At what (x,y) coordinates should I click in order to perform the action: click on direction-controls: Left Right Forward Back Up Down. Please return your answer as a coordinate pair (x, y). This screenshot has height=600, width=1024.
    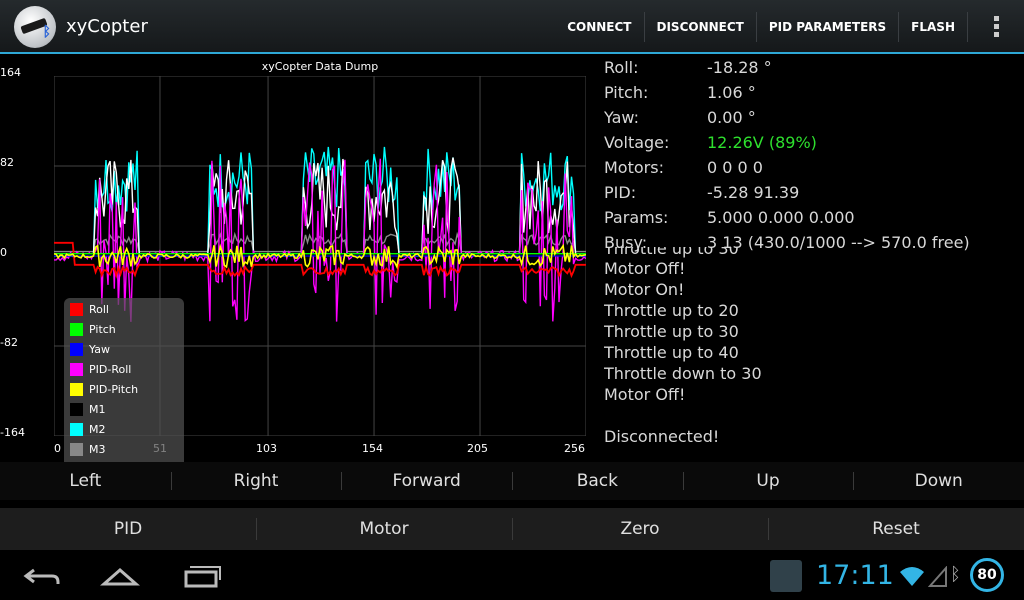
    Looking at the image, I should click on (512, 481).